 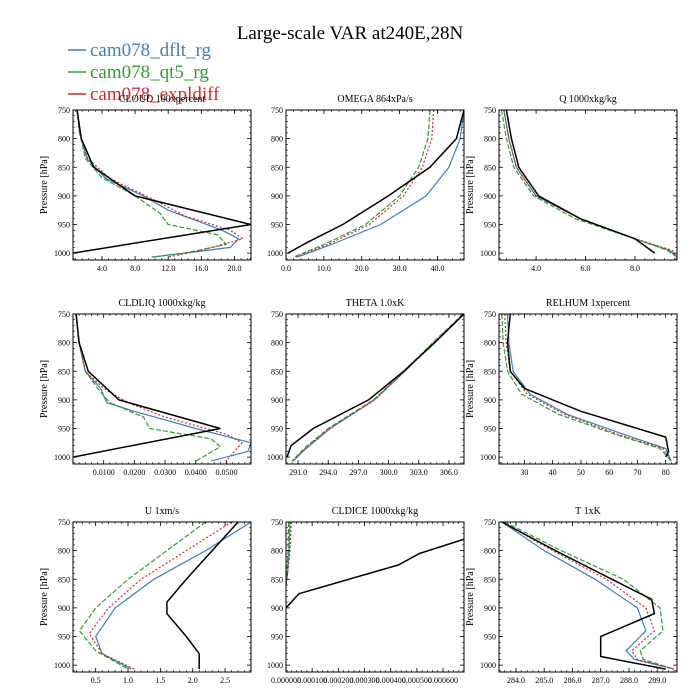 What do you see at coordinates (572, 680) in the screenshot?
I see `xtick-label: 286.0` at bounding box center [572, 680].